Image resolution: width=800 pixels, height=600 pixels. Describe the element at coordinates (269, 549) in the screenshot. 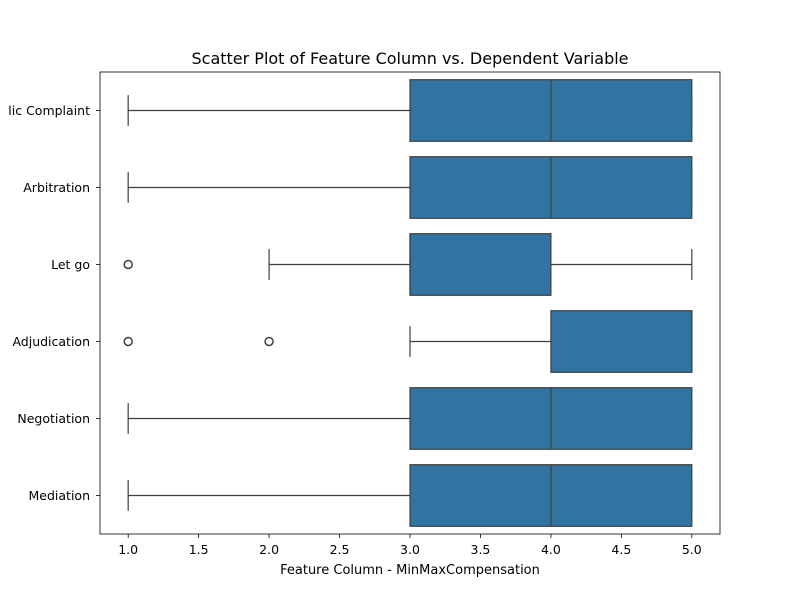

I see `x-tick-label: 2.0` at that location.